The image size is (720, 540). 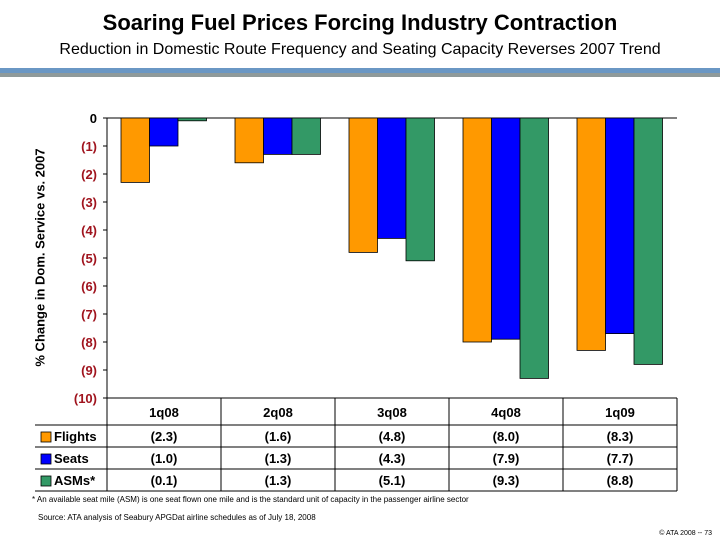 What do you see at coordinates (278, 436) in the screenshot?
I see `data-label: (1.6)` at bounding box center [278, 436].